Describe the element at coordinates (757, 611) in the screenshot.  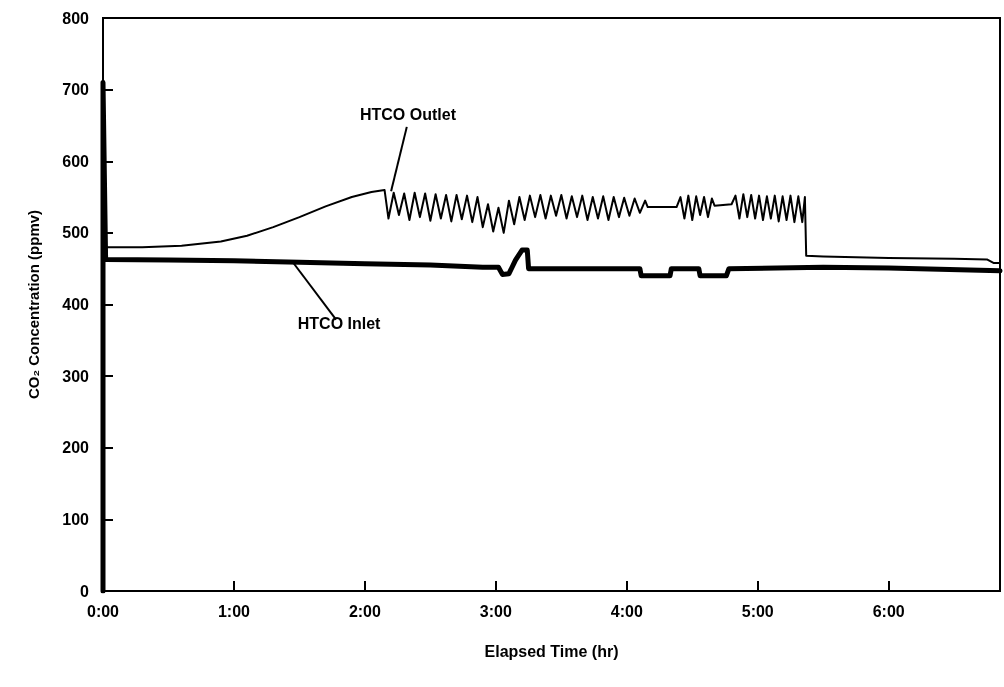
I see `x-tick-label: 5:00` at that location.